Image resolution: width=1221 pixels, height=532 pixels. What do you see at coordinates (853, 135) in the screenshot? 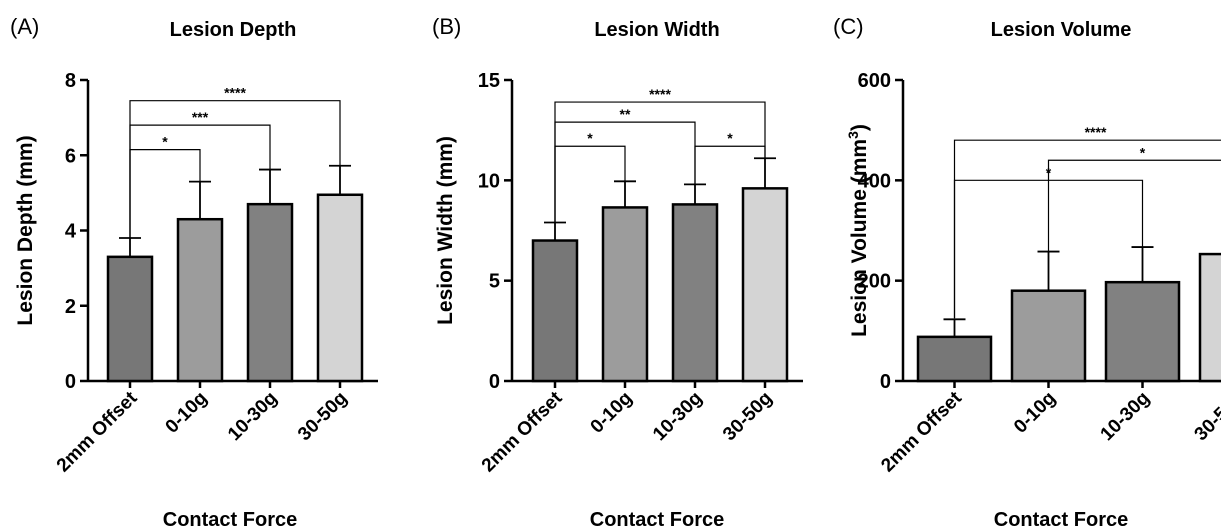
I see `y-axis-label-superscript: 3` at bounding box center [853, 135].